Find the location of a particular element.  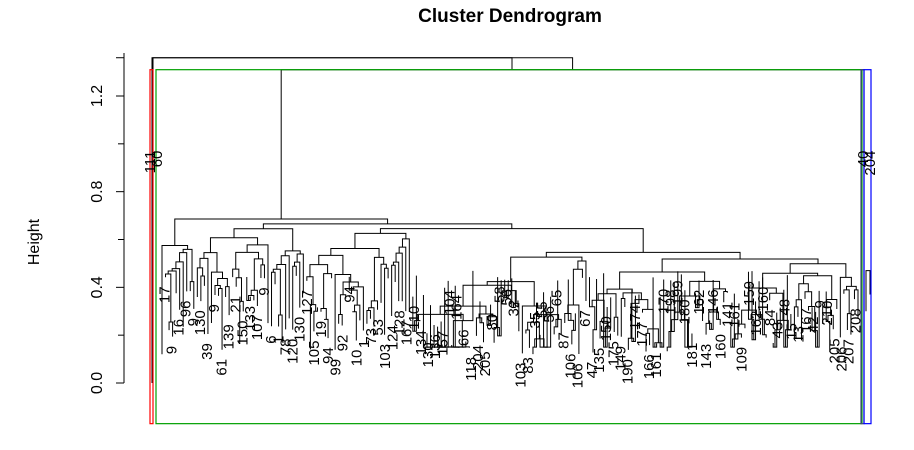

leaf-label: 167 is located at coordinates (407, 332).